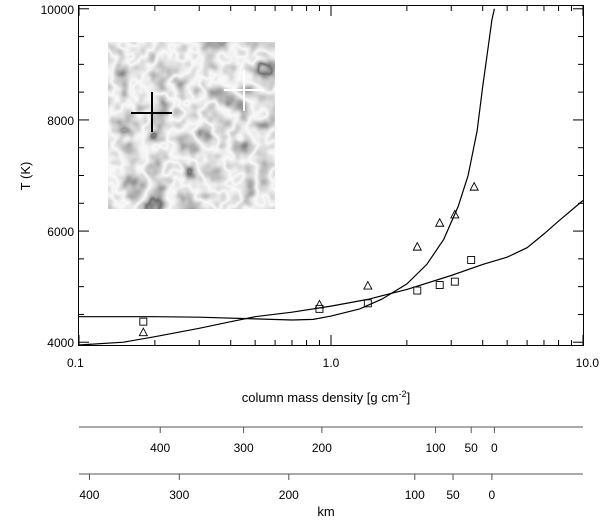 The width and height of the screenshot is (600, 522). I want to click on x-axis-label: column mass density [g cm-2], so click(326, 397).